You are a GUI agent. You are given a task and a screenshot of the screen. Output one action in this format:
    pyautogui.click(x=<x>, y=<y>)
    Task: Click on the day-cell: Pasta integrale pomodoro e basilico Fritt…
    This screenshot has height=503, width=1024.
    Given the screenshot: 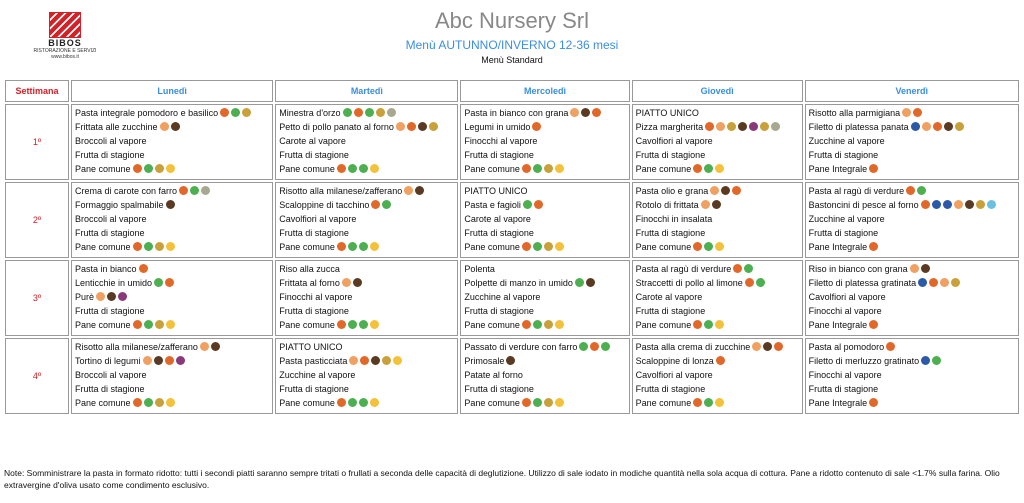 What is the action you would take?
    pyautogui.click(x=172, y=142)
    